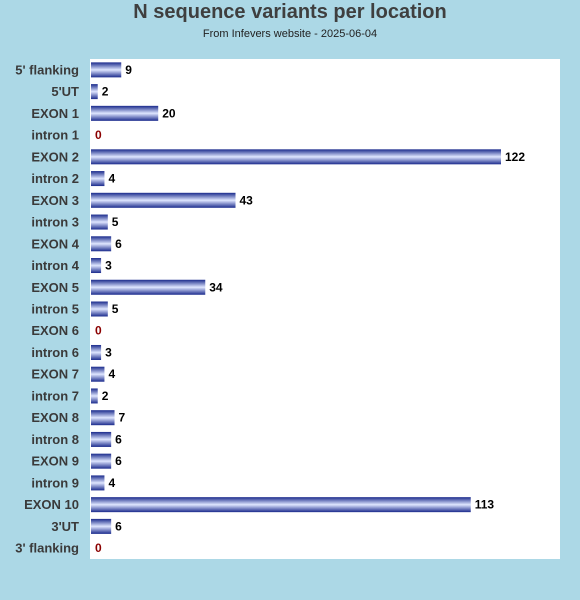 The height and width of the screenshot is (600, 580). What do you see at coordinates (515, 157) in the screenshot?
I see `value-label: 122` at bounding box center [515, 157].